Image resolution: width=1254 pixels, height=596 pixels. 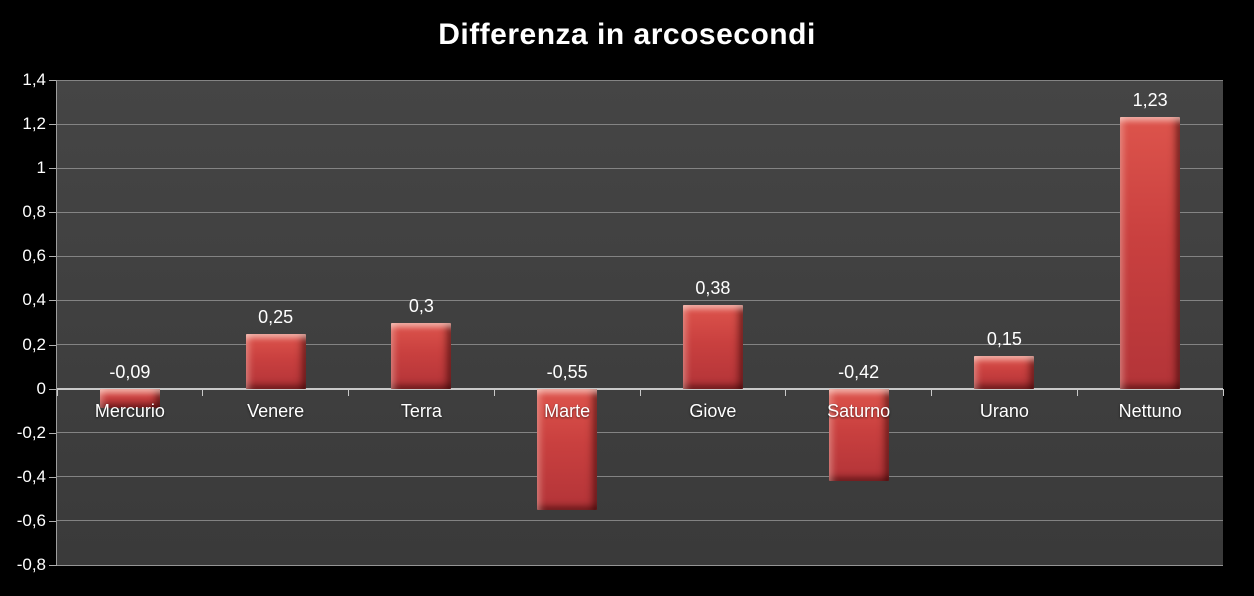 I want to click on y-axis-tick-label: 1, so click(x=41, y=168).